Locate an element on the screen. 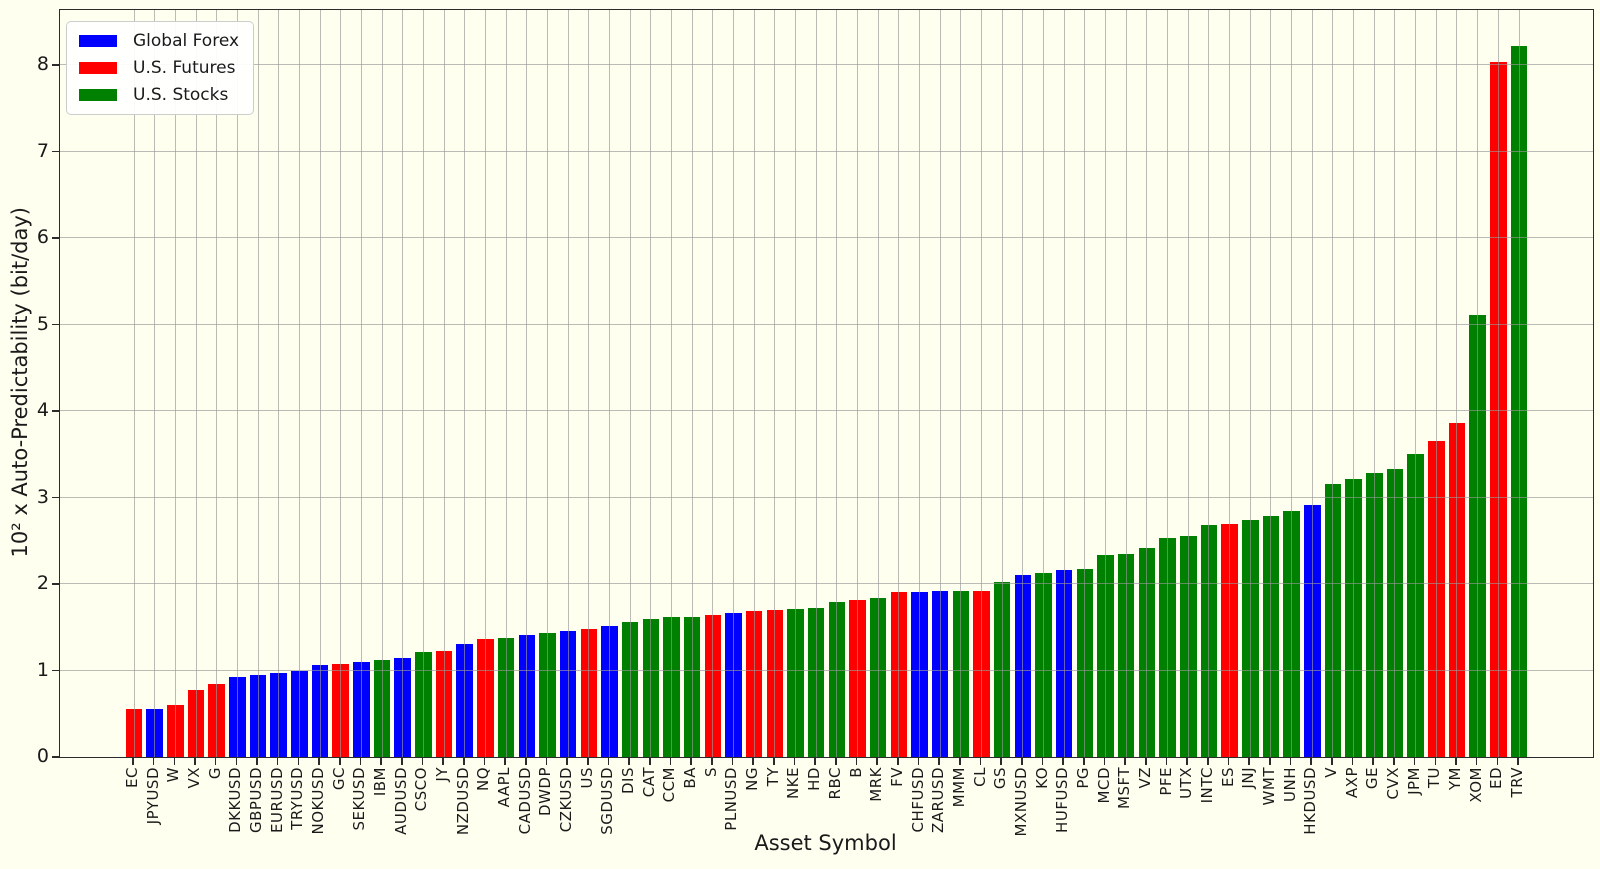  x-tick-label-WMT: WMT is located at coordinates (1268, 786).